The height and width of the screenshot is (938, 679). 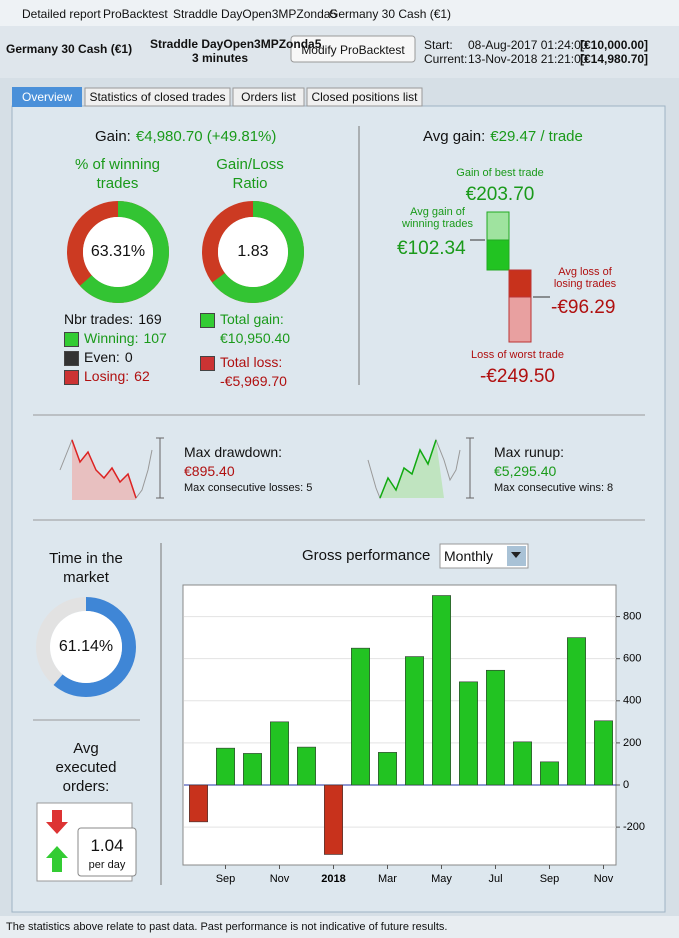 I want to click on consec-wins-label: Max consecutive wins:, so click(x=549, y=488).